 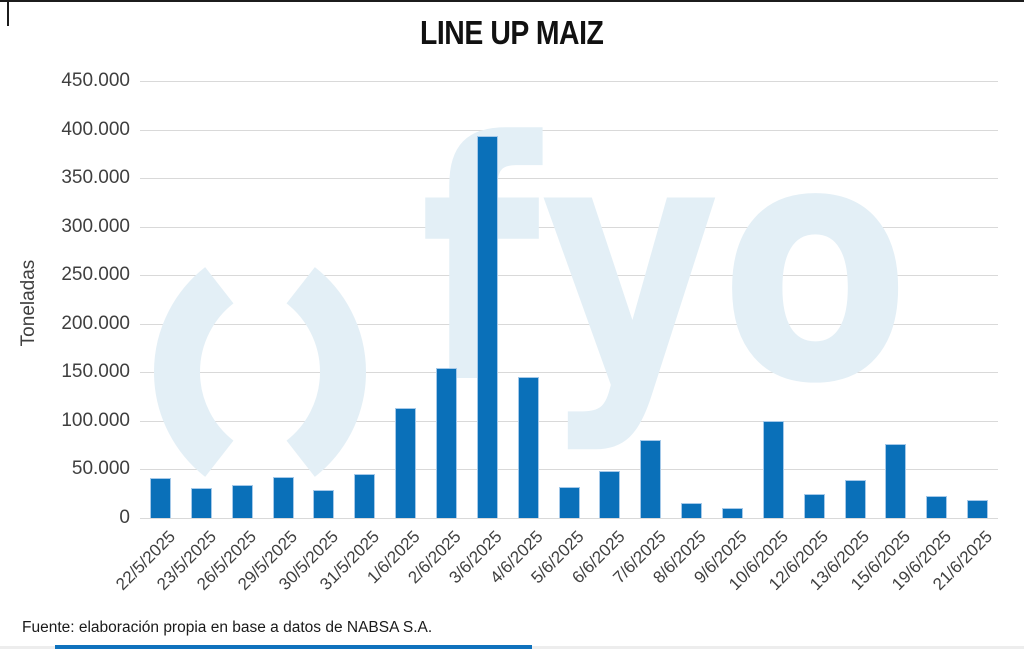 What do you see at coordinates (95, 275) in the screenshot?
I see `y-tick-label: 250.000` at bounding box center [95, 275].